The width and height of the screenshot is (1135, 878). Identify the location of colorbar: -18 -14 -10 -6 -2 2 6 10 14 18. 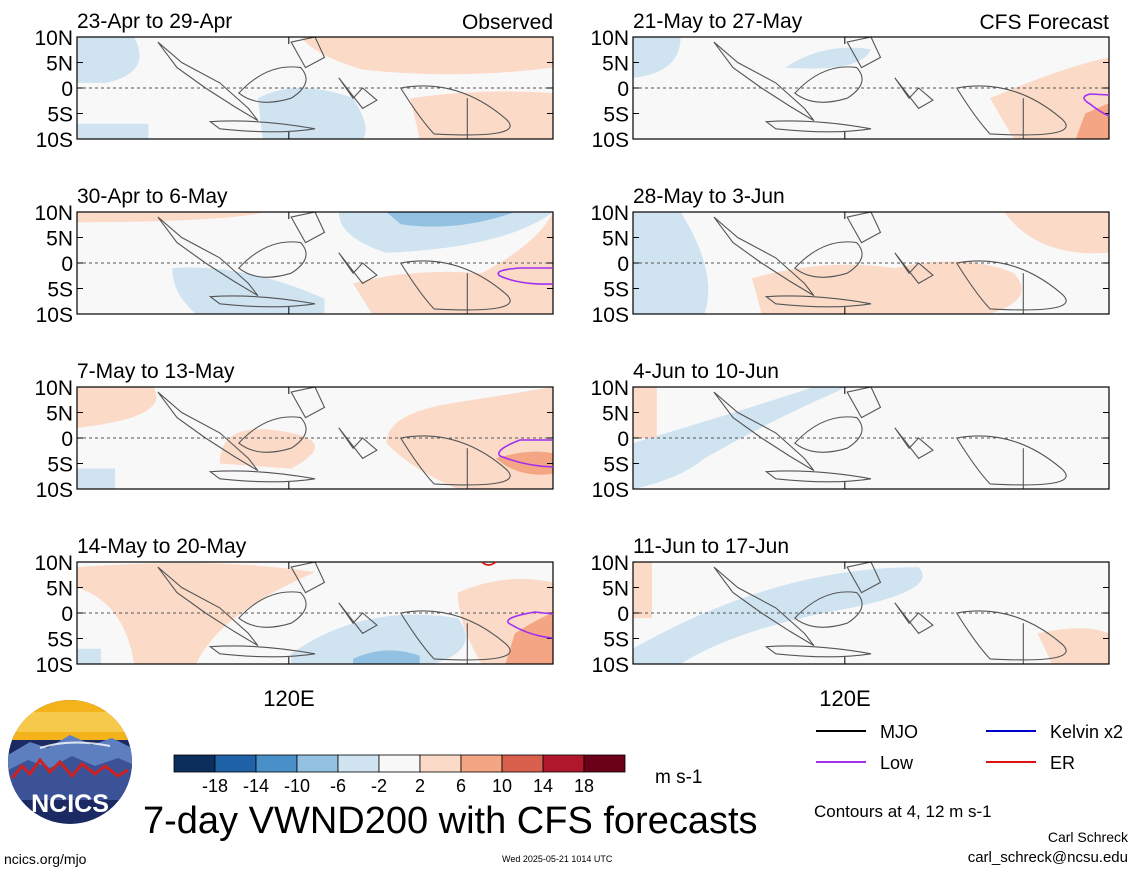
(399, 775).